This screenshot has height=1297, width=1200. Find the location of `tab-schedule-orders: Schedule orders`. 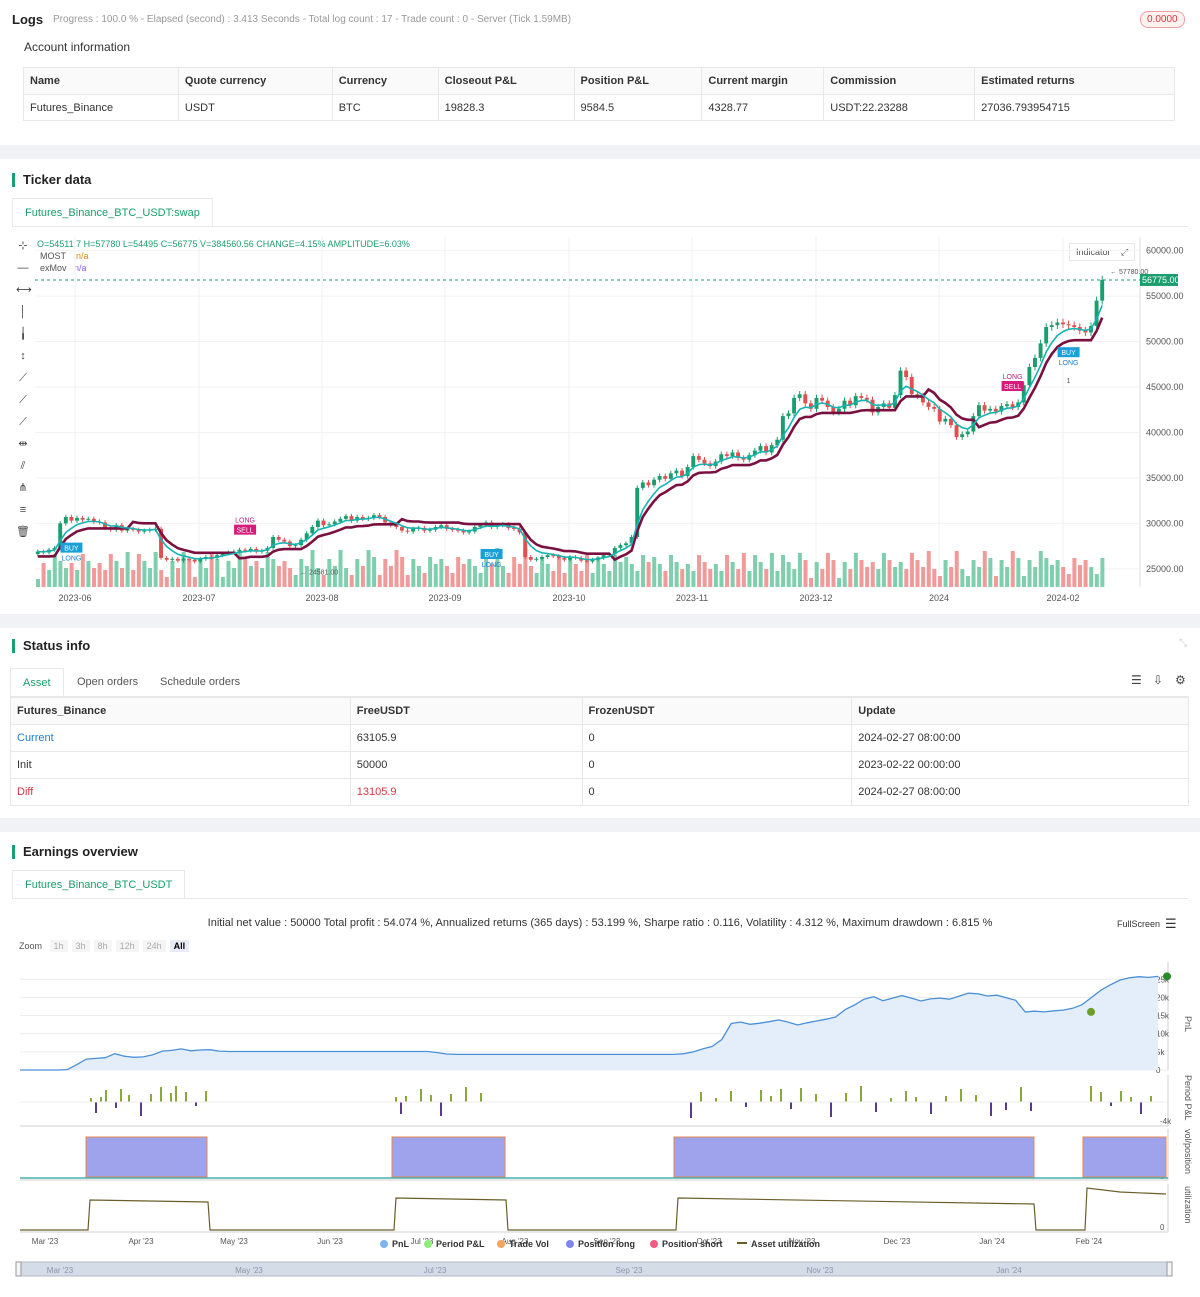

tab-schedule-orders: Schedule orders is located at coordinates (200, 682).